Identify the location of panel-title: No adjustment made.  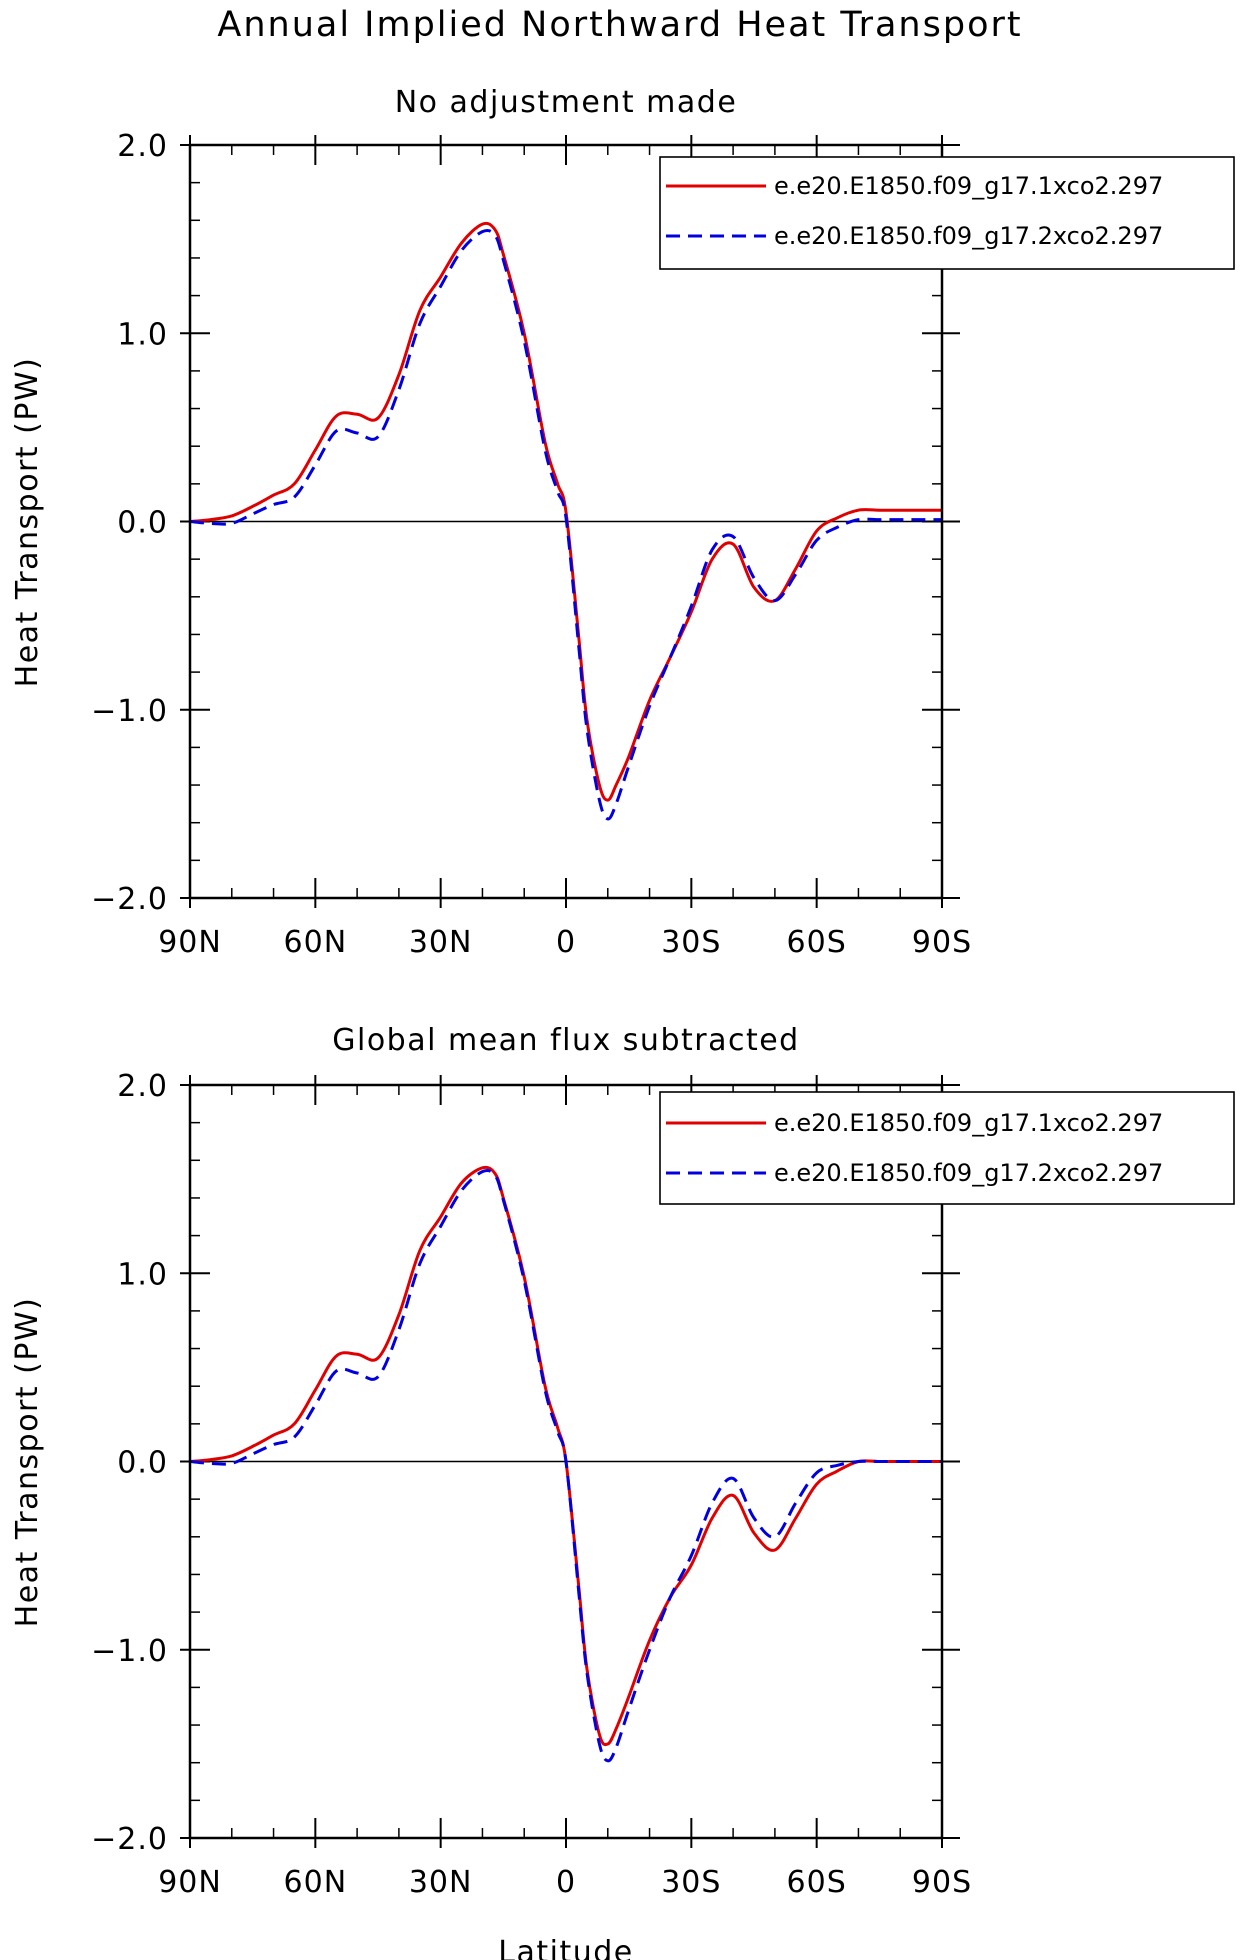
(566, 102).